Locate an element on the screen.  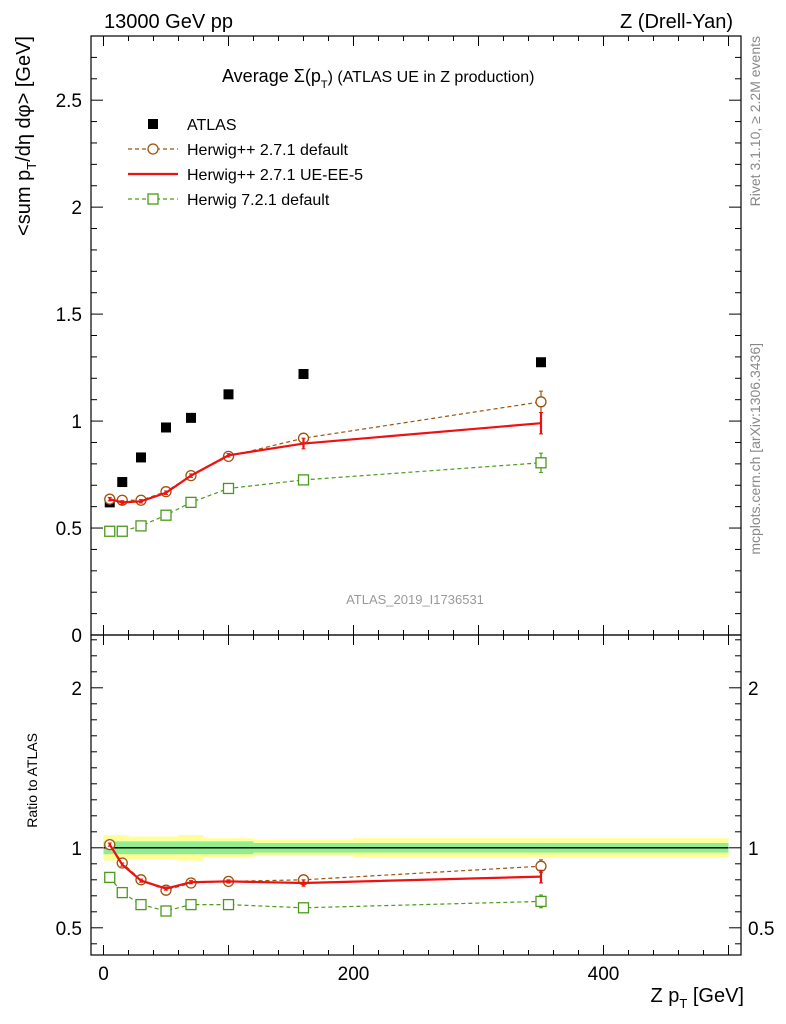
main-y-tick-label: 2 is located at coordinates (76, 208).